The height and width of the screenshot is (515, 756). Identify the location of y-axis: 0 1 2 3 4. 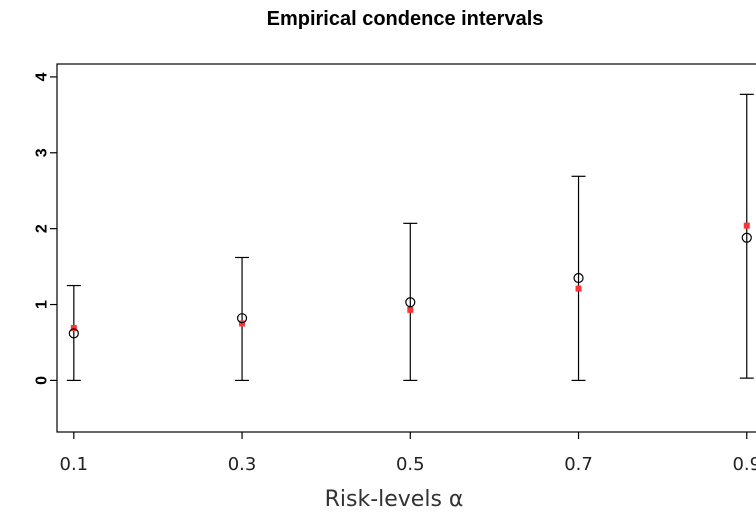
(45, 228).